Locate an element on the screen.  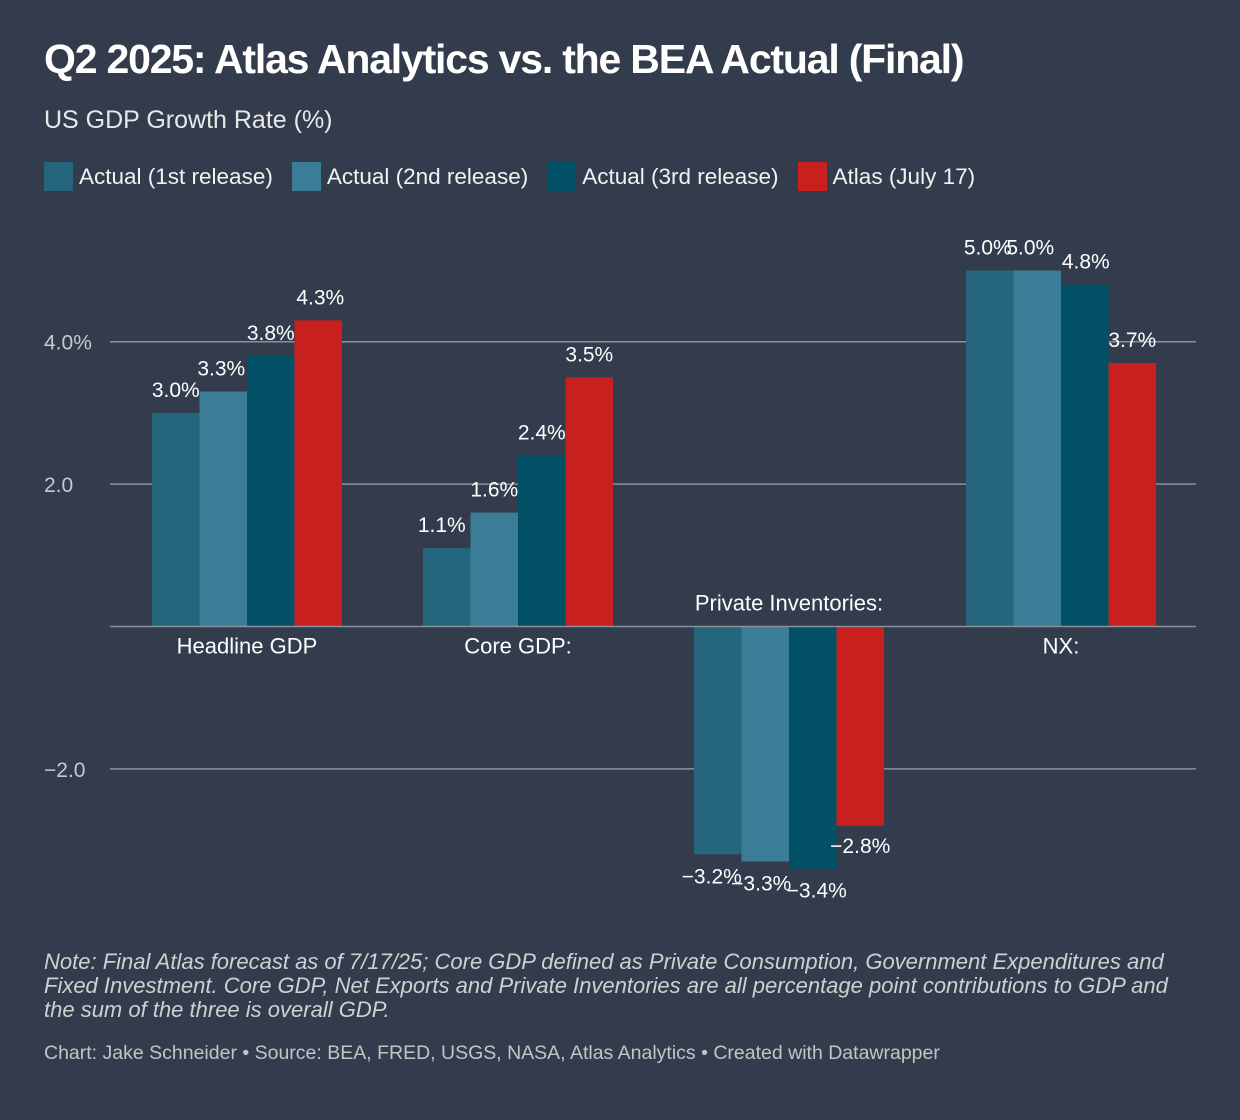
data-label: −3.4% is located at coordinates (817, 891).